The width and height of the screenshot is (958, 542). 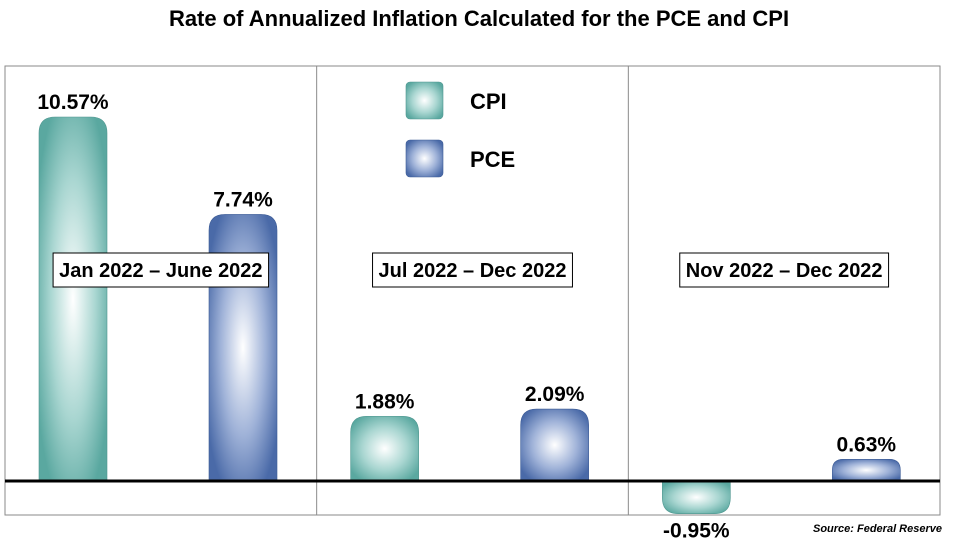 What do you see at coordinates (385, 401) in the screenshot?
I see `data-label-cpi-2: 1.88%` at bounding box center [385, 401].